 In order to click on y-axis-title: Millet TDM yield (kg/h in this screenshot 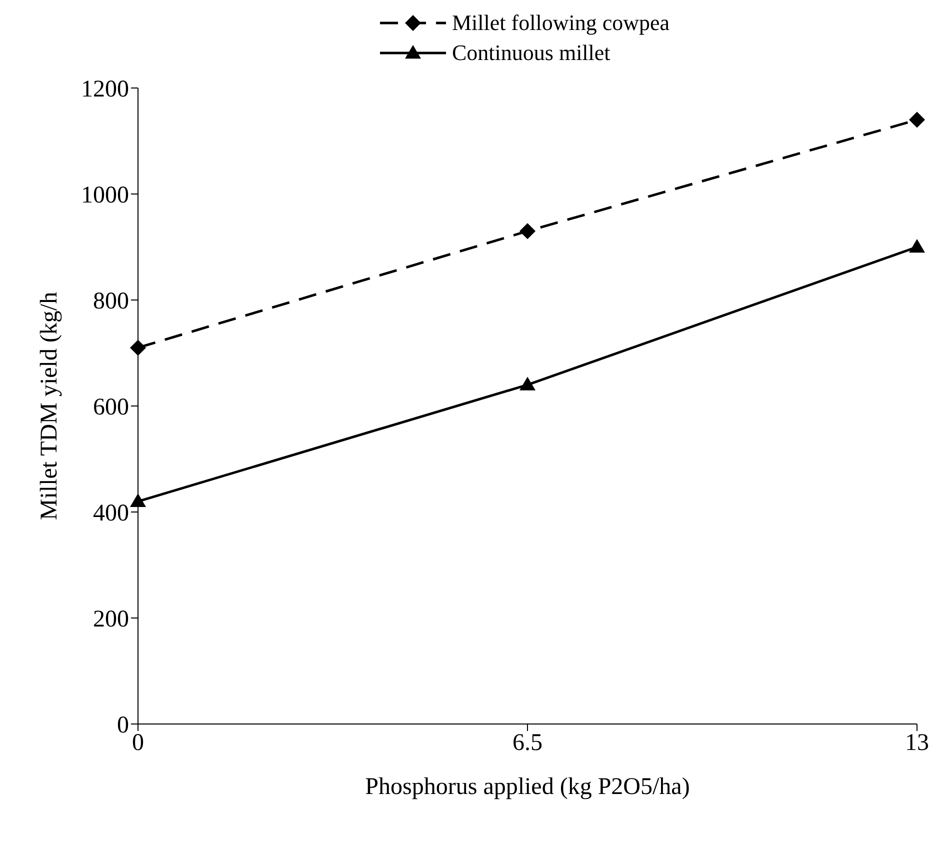, I will do `click(49, 406)`.